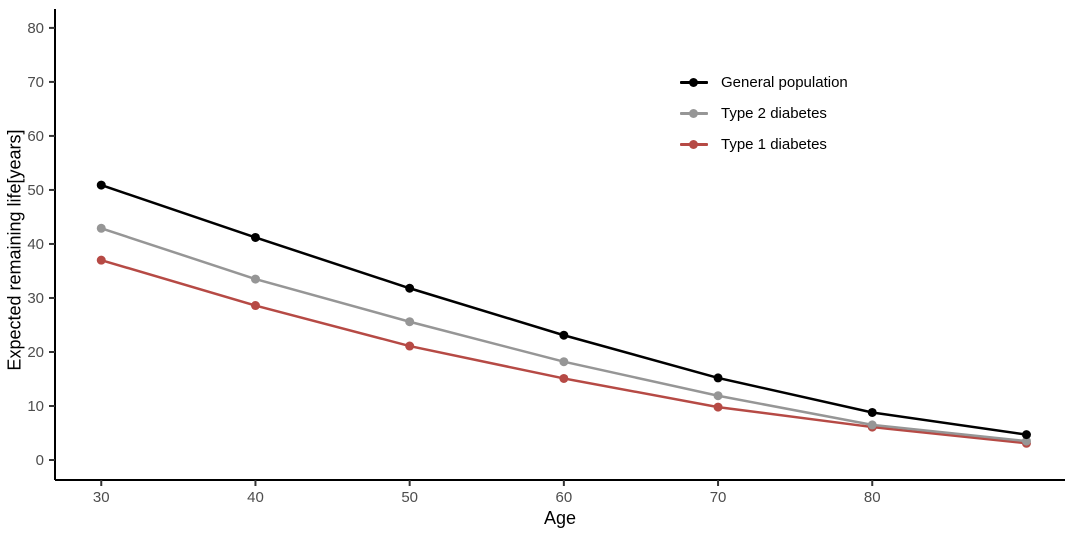 The width and height of the screenshot is (1080, 534). What do you see at coordinates (35, 28) in the screenshot?
I see `y-tick-label: 80` at bounding box center [35, 28].